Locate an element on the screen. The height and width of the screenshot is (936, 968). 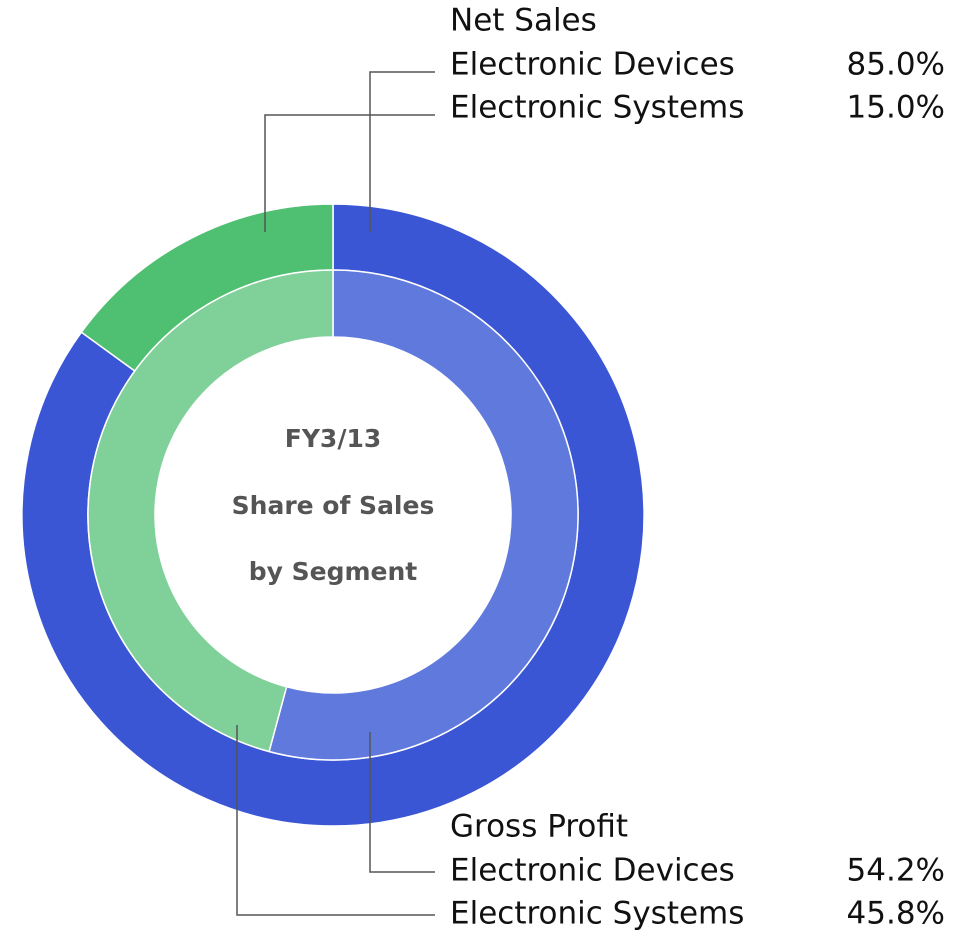
value-label: 85.0% is located at coordinates (896, 65).